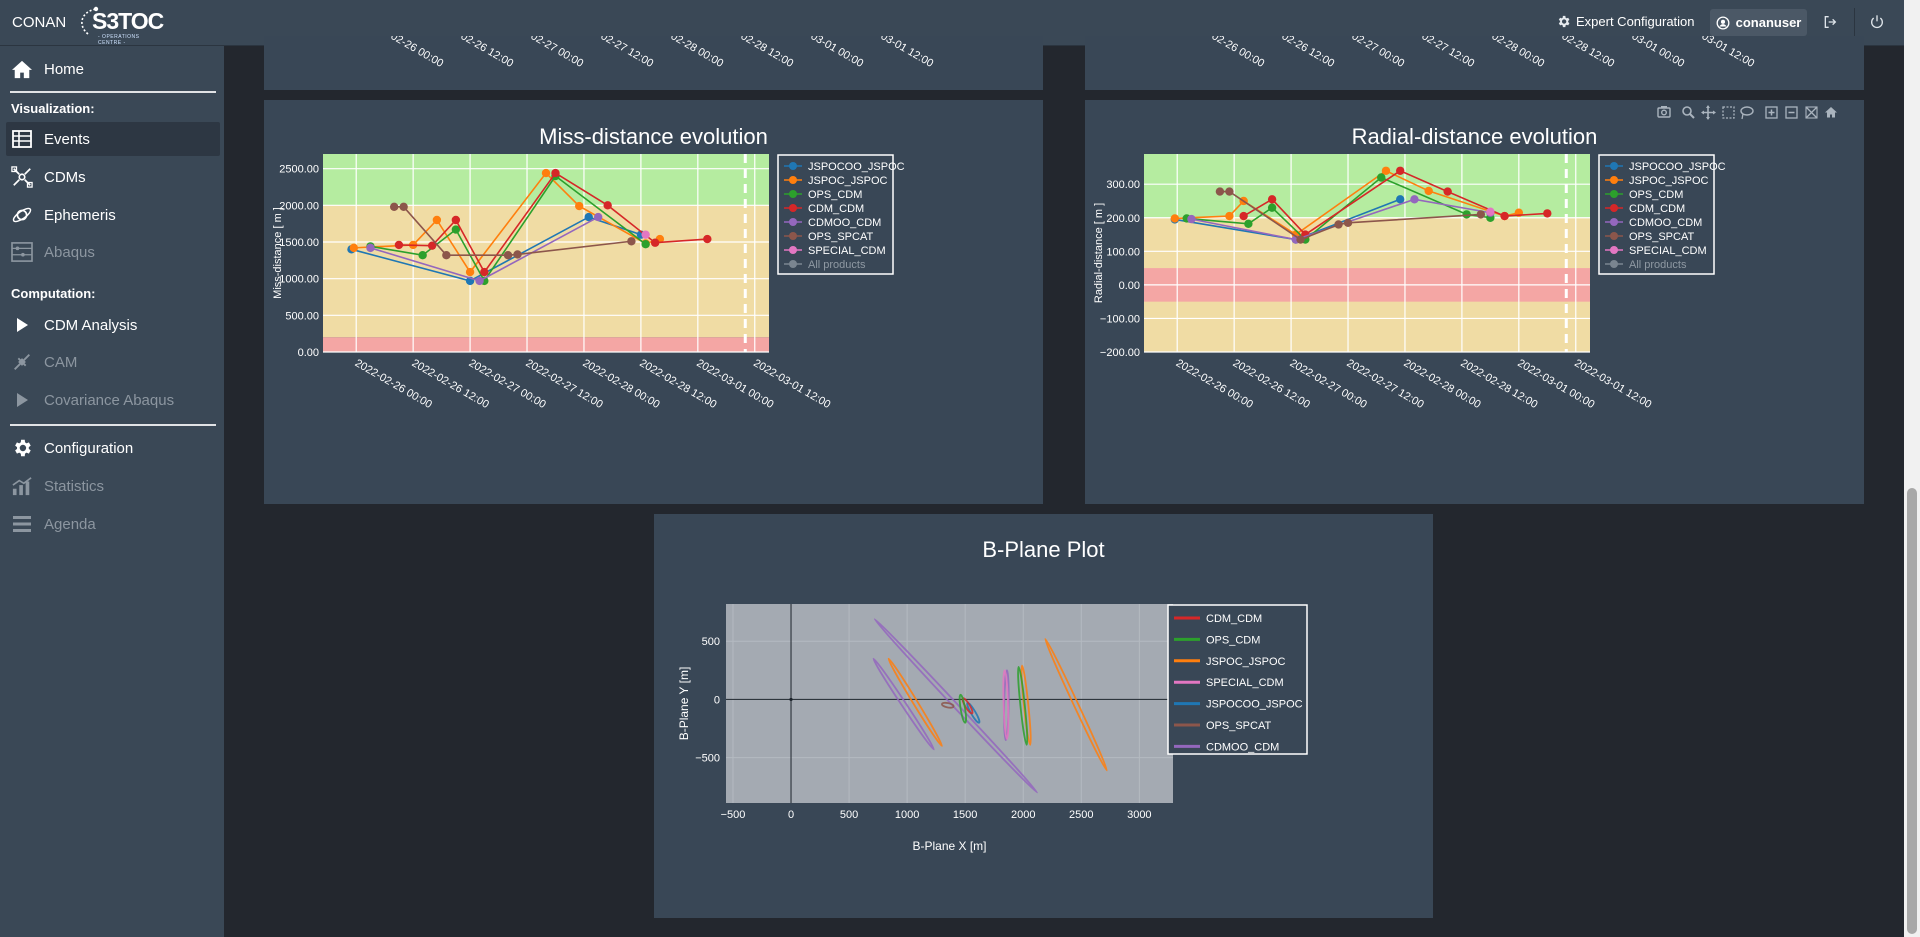  What do you see at coordinates (1811, 112) in the screenshot?
I see `autoscale-icon` at bounding box center [1811, 112].